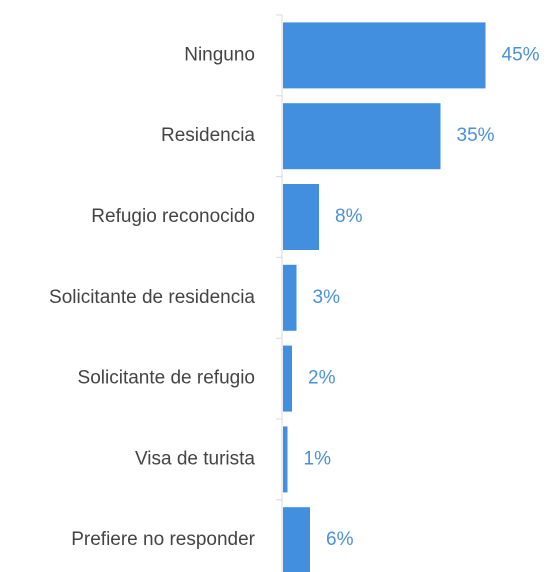  What do you see at coordinates (349, 216) in the screenshot?
I see `value-label: 8%` at bounding box center [349, 216].